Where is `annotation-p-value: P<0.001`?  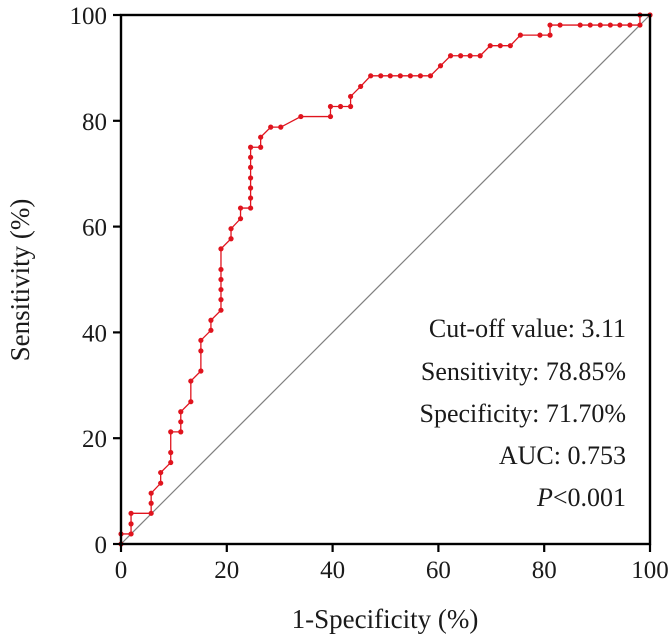
annotation-p-value: P<0.001 is located at coordinates (581, 497).